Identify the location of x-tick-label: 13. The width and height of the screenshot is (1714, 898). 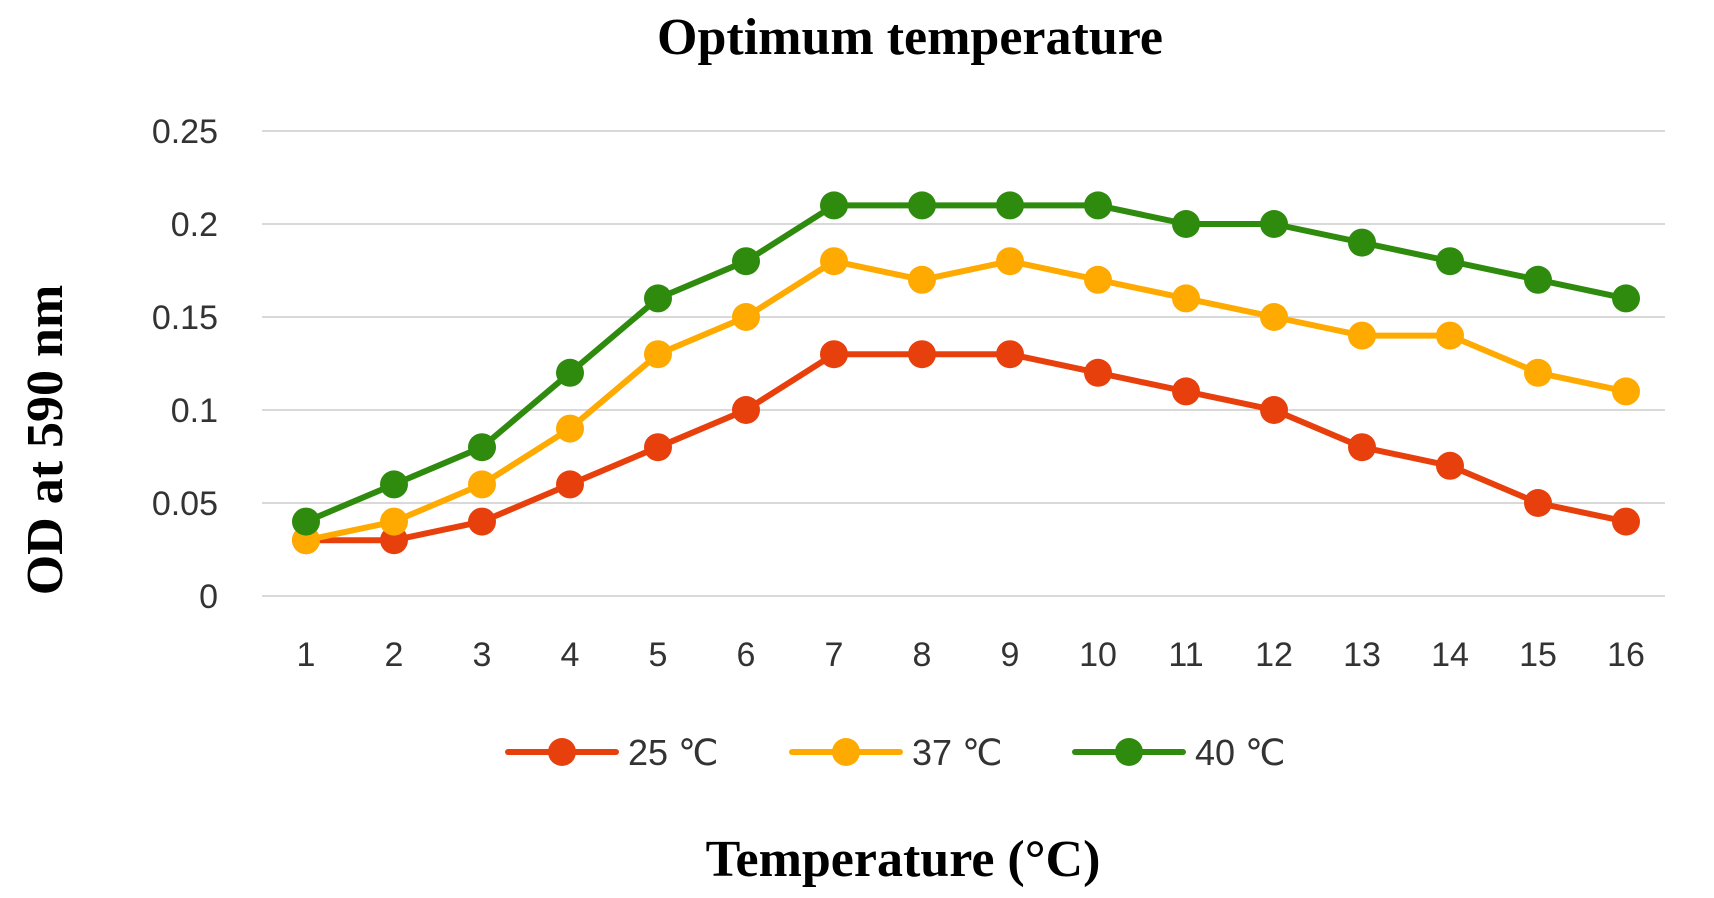
(1362, 655).